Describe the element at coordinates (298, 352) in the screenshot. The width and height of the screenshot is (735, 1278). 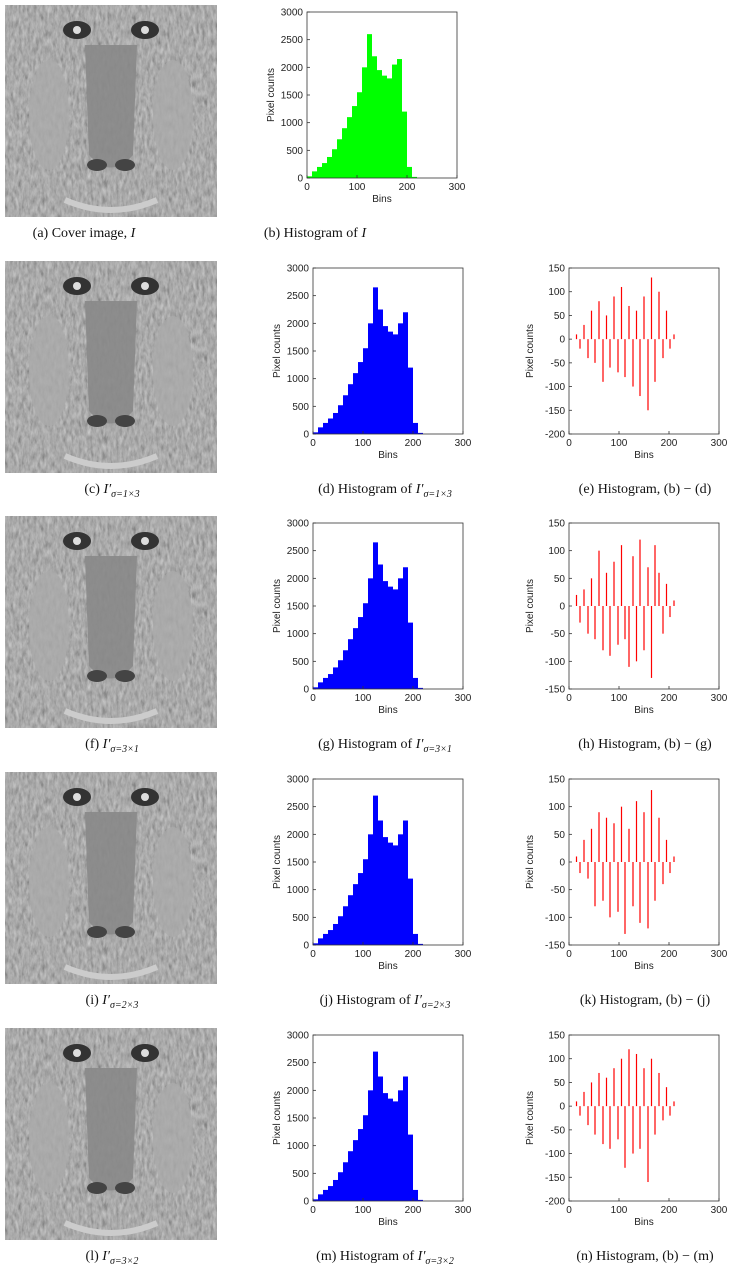
I see `y-tick-label: 1500` at that location.